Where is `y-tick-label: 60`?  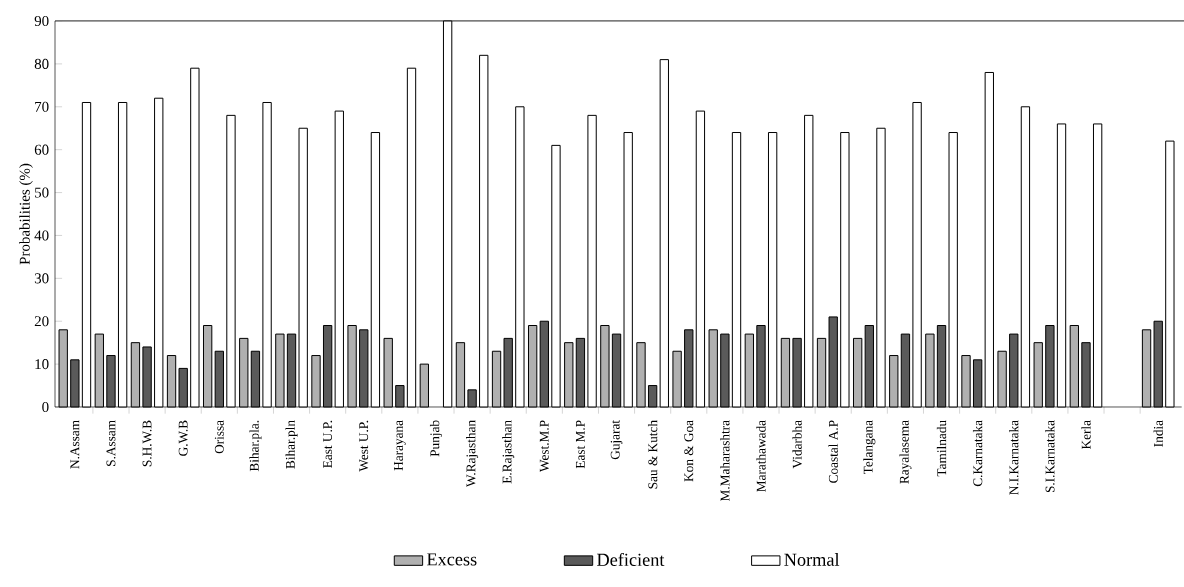
y-tick-label: 60 is located at coordinates (41, 149).